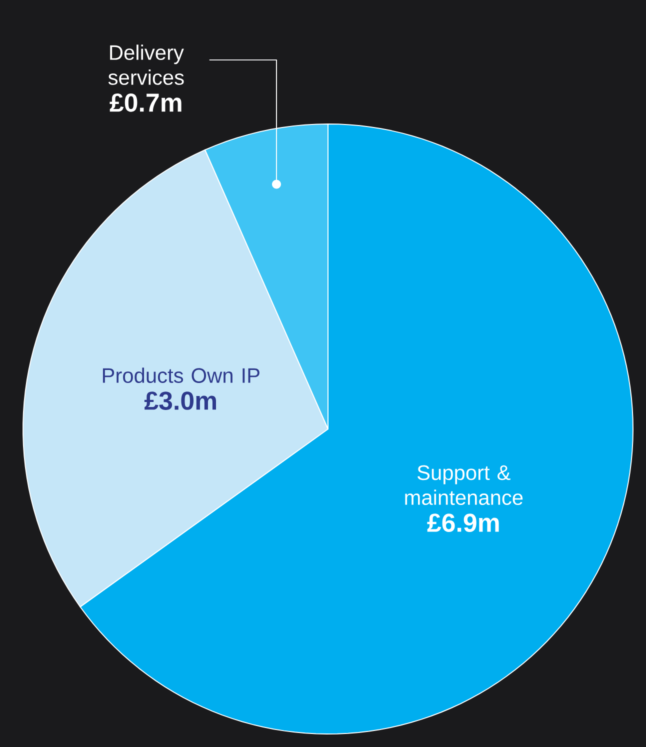  Describe the element at coordinates (146, 103) in the screenshot. I see `data-label: £0.7m` at that location.